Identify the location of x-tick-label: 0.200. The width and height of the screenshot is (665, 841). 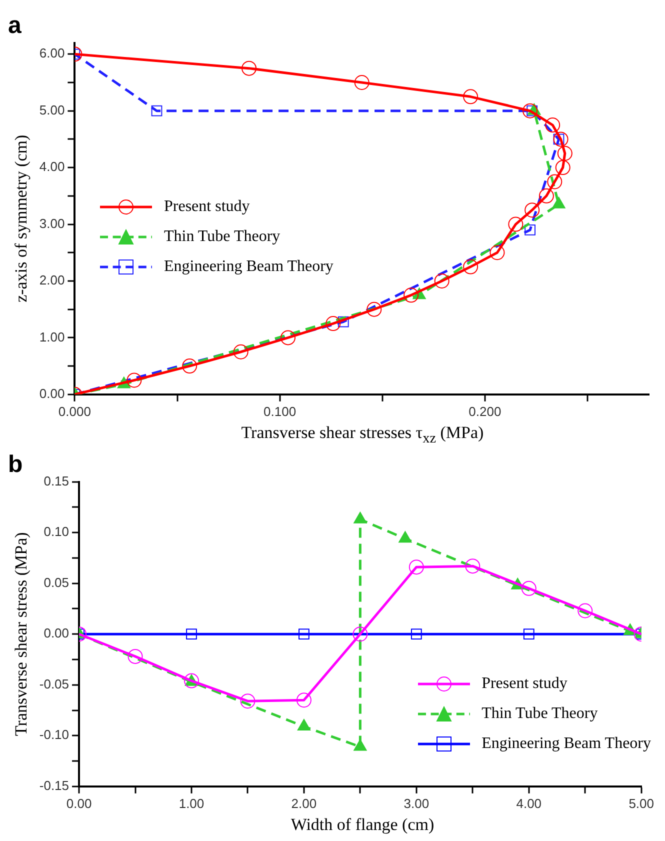
(485, 411).